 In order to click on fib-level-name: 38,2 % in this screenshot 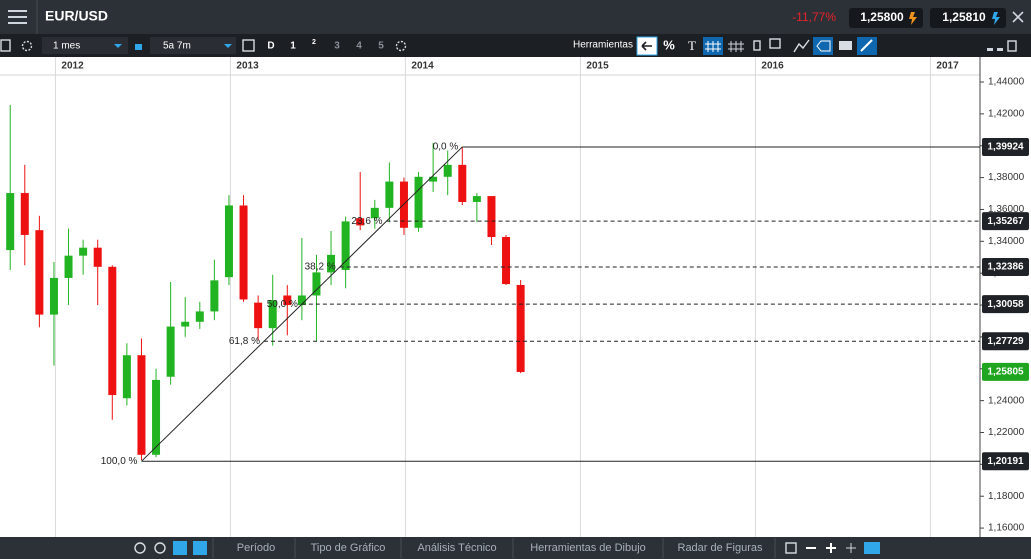, I will do `click(320, 267)`.